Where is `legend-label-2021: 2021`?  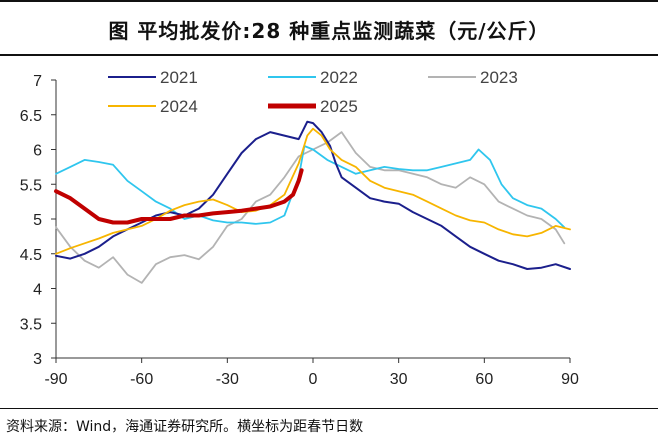
legend-label-2021: 2021 is located at coordinates (179, 77).